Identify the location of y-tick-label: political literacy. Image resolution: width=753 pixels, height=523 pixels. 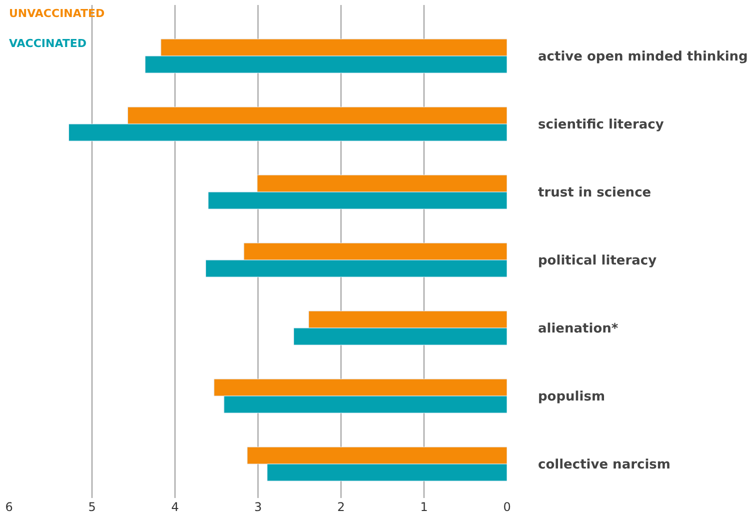
(598, 261).